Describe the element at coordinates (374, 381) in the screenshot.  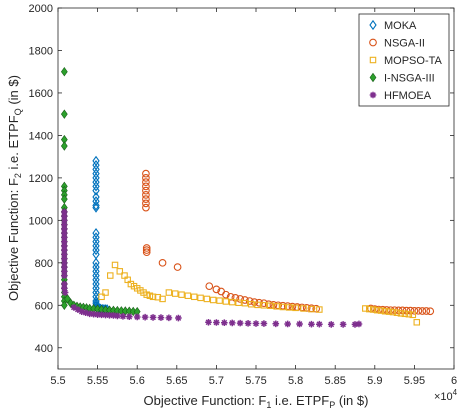
I see `x-tick-label: 5.9` at that location.